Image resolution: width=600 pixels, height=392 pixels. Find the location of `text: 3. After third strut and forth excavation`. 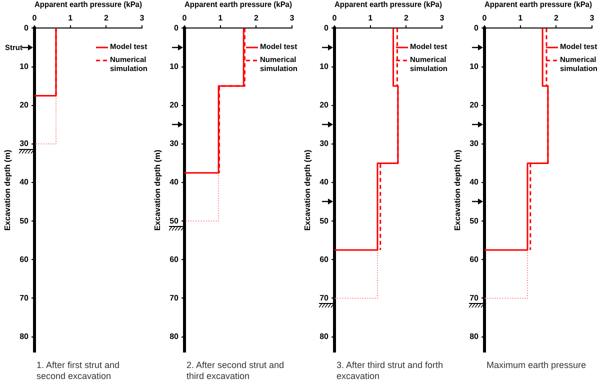

text: 3. After third strut and forth excavation is located at coordinates (390, 371).